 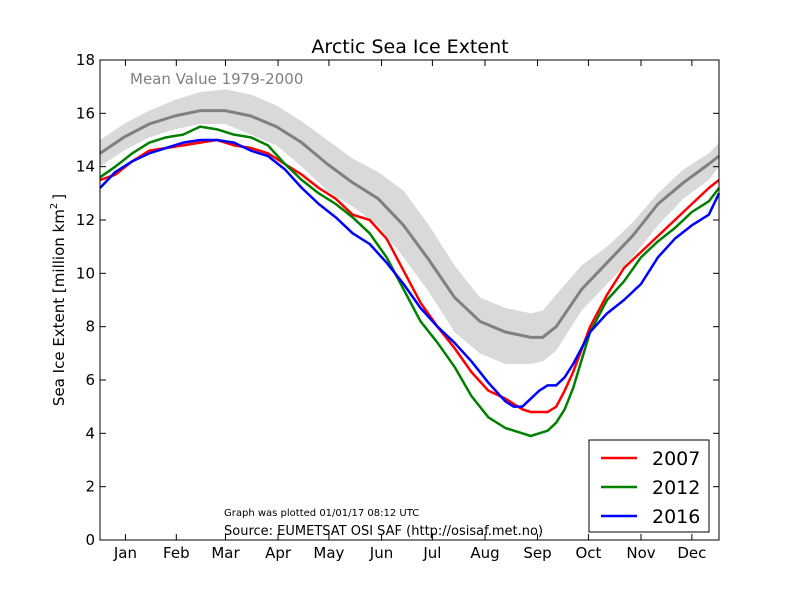 What do you see at coordinates (85, 60) in the screenshot?
I see `y-tick-label: 18` at bounding box center [85, 60].